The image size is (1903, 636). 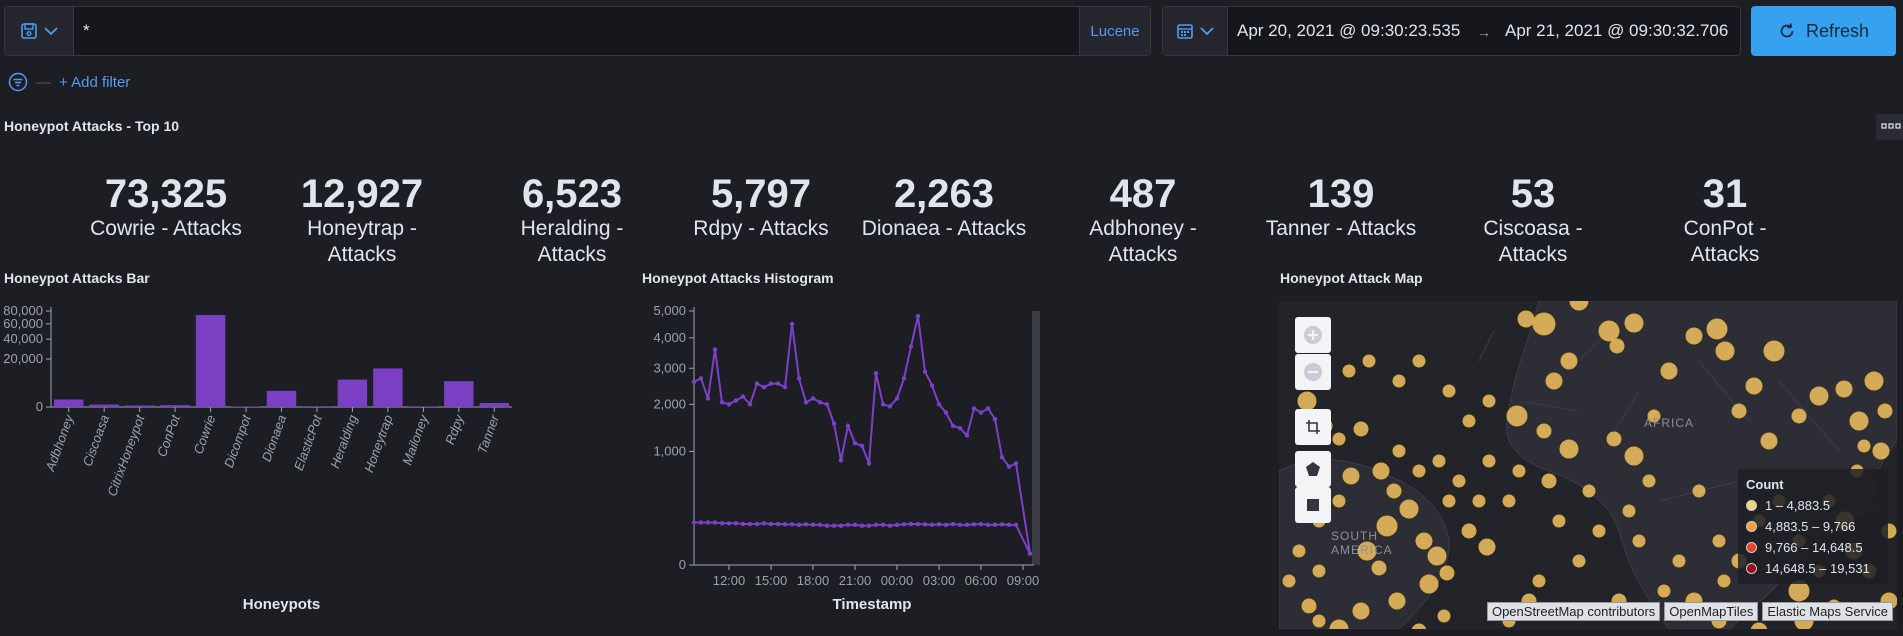 What do you see at coordinates (1827, 611) in the screenshot?
I see `attribution-ems: Elastic Maps Service` at bounding box center [1827, 611].